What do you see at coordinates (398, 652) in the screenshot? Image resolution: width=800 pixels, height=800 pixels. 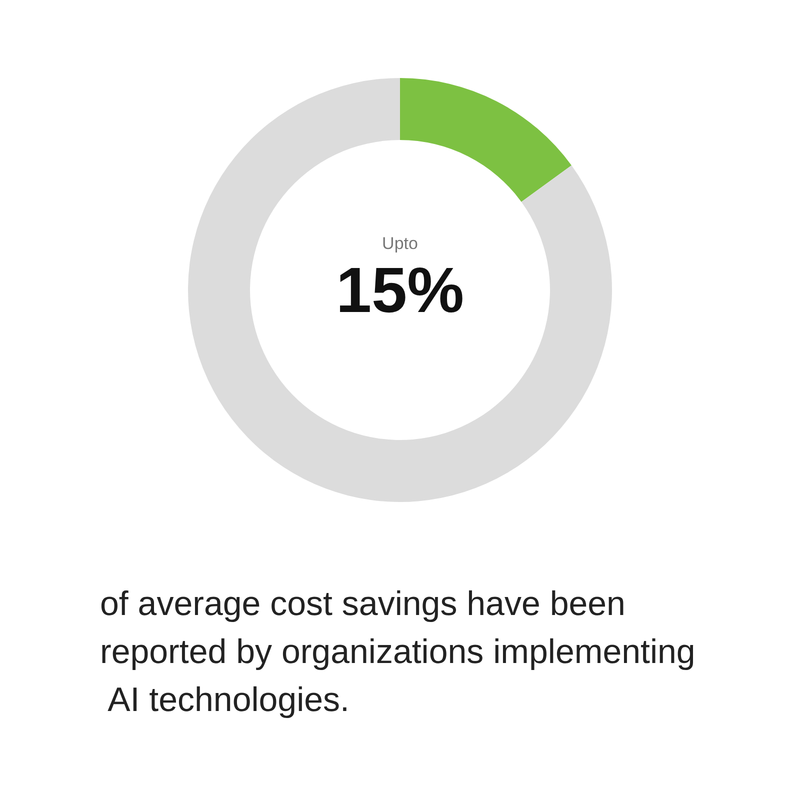 I see `text: of average cost savings have been reported by organizations implementing AI technologies.` at bounding box center [398, 652].